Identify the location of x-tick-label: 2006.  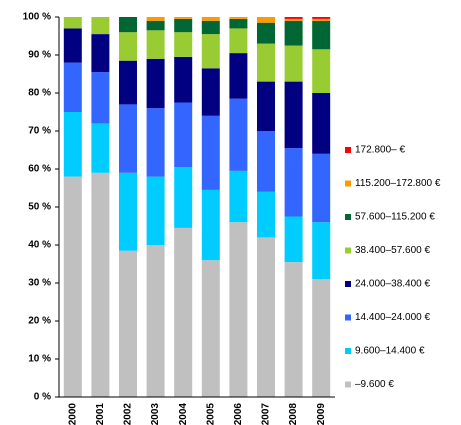
(238, 414).